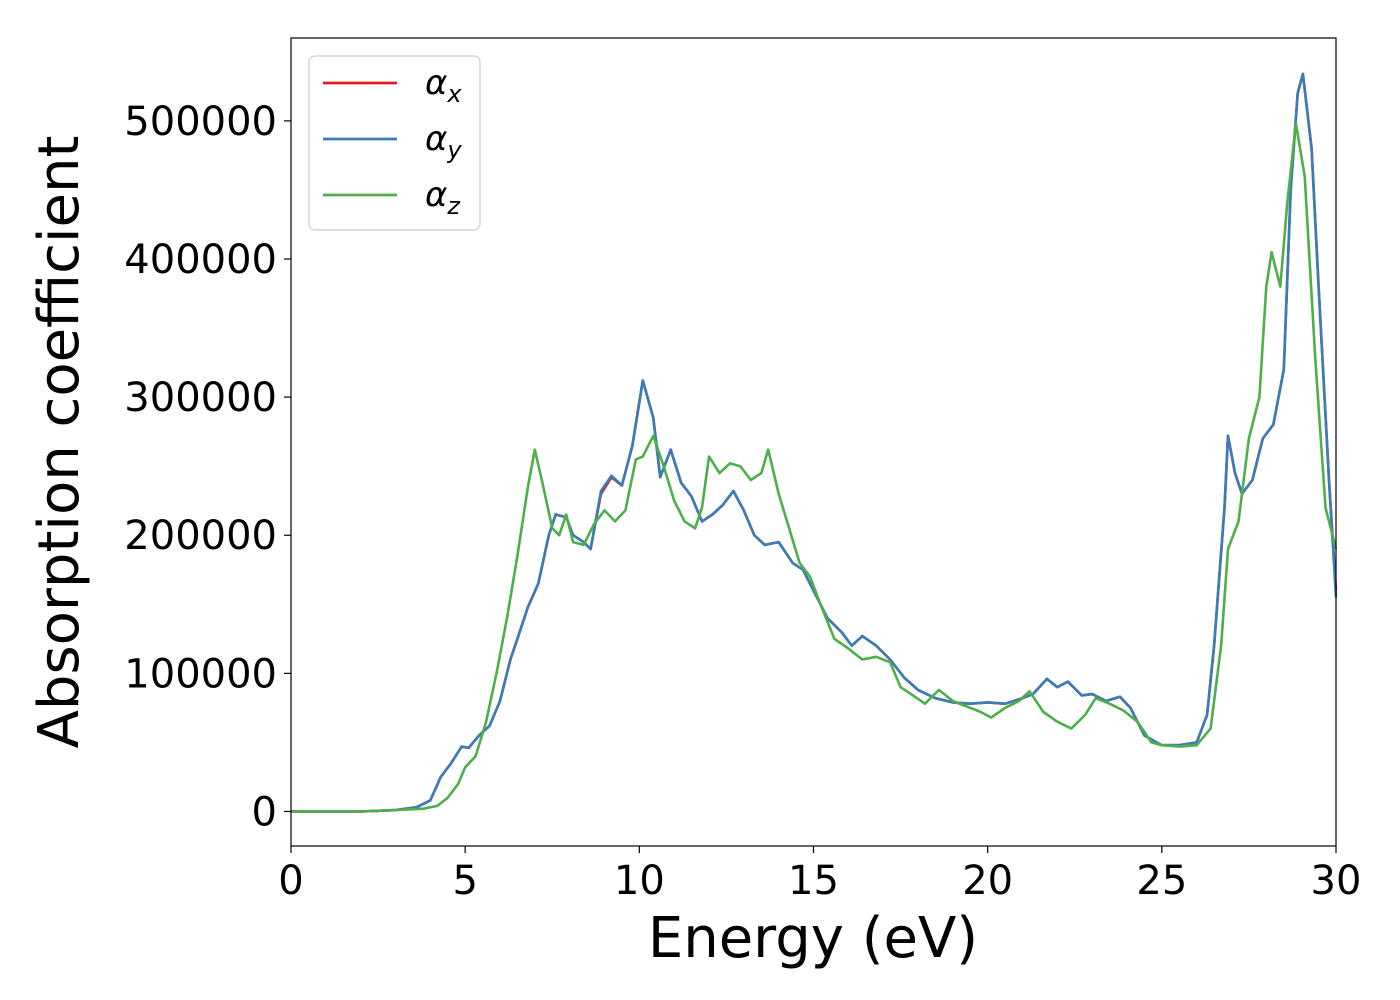 The width and height of the screenshot is (1400, 1000). I want to click on x-tick-label: 10, so click(639, 881).